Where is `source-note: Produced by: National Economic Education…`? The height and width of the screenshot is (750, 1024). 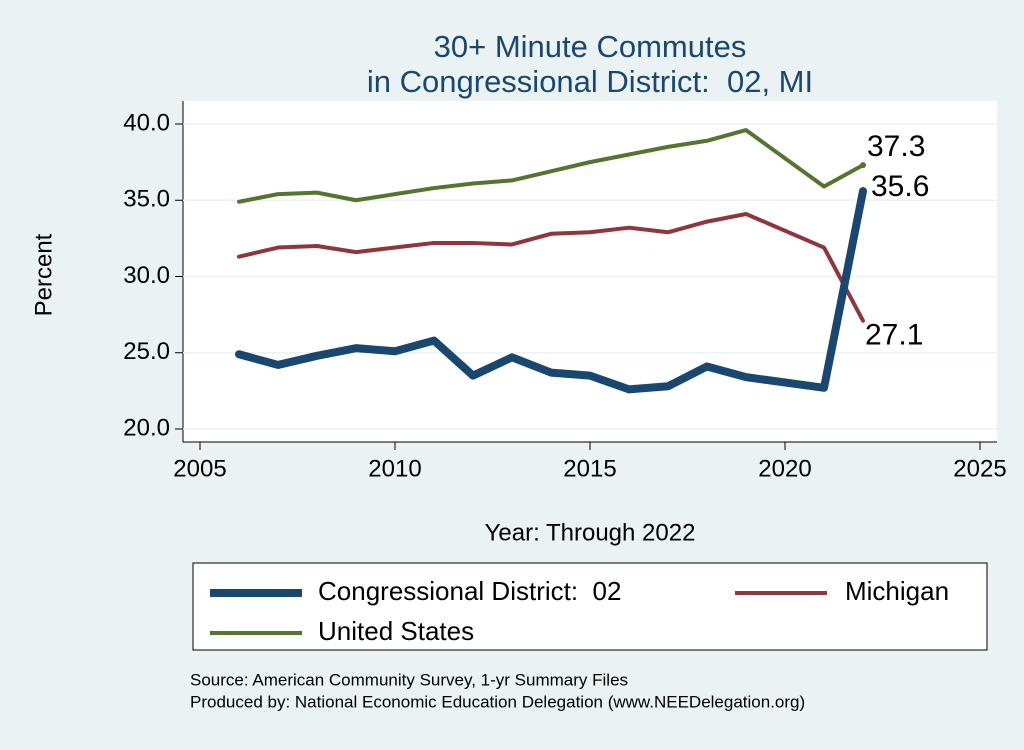 source-note: Produced by: National Economic Education… is located at coordinates (497, 701).